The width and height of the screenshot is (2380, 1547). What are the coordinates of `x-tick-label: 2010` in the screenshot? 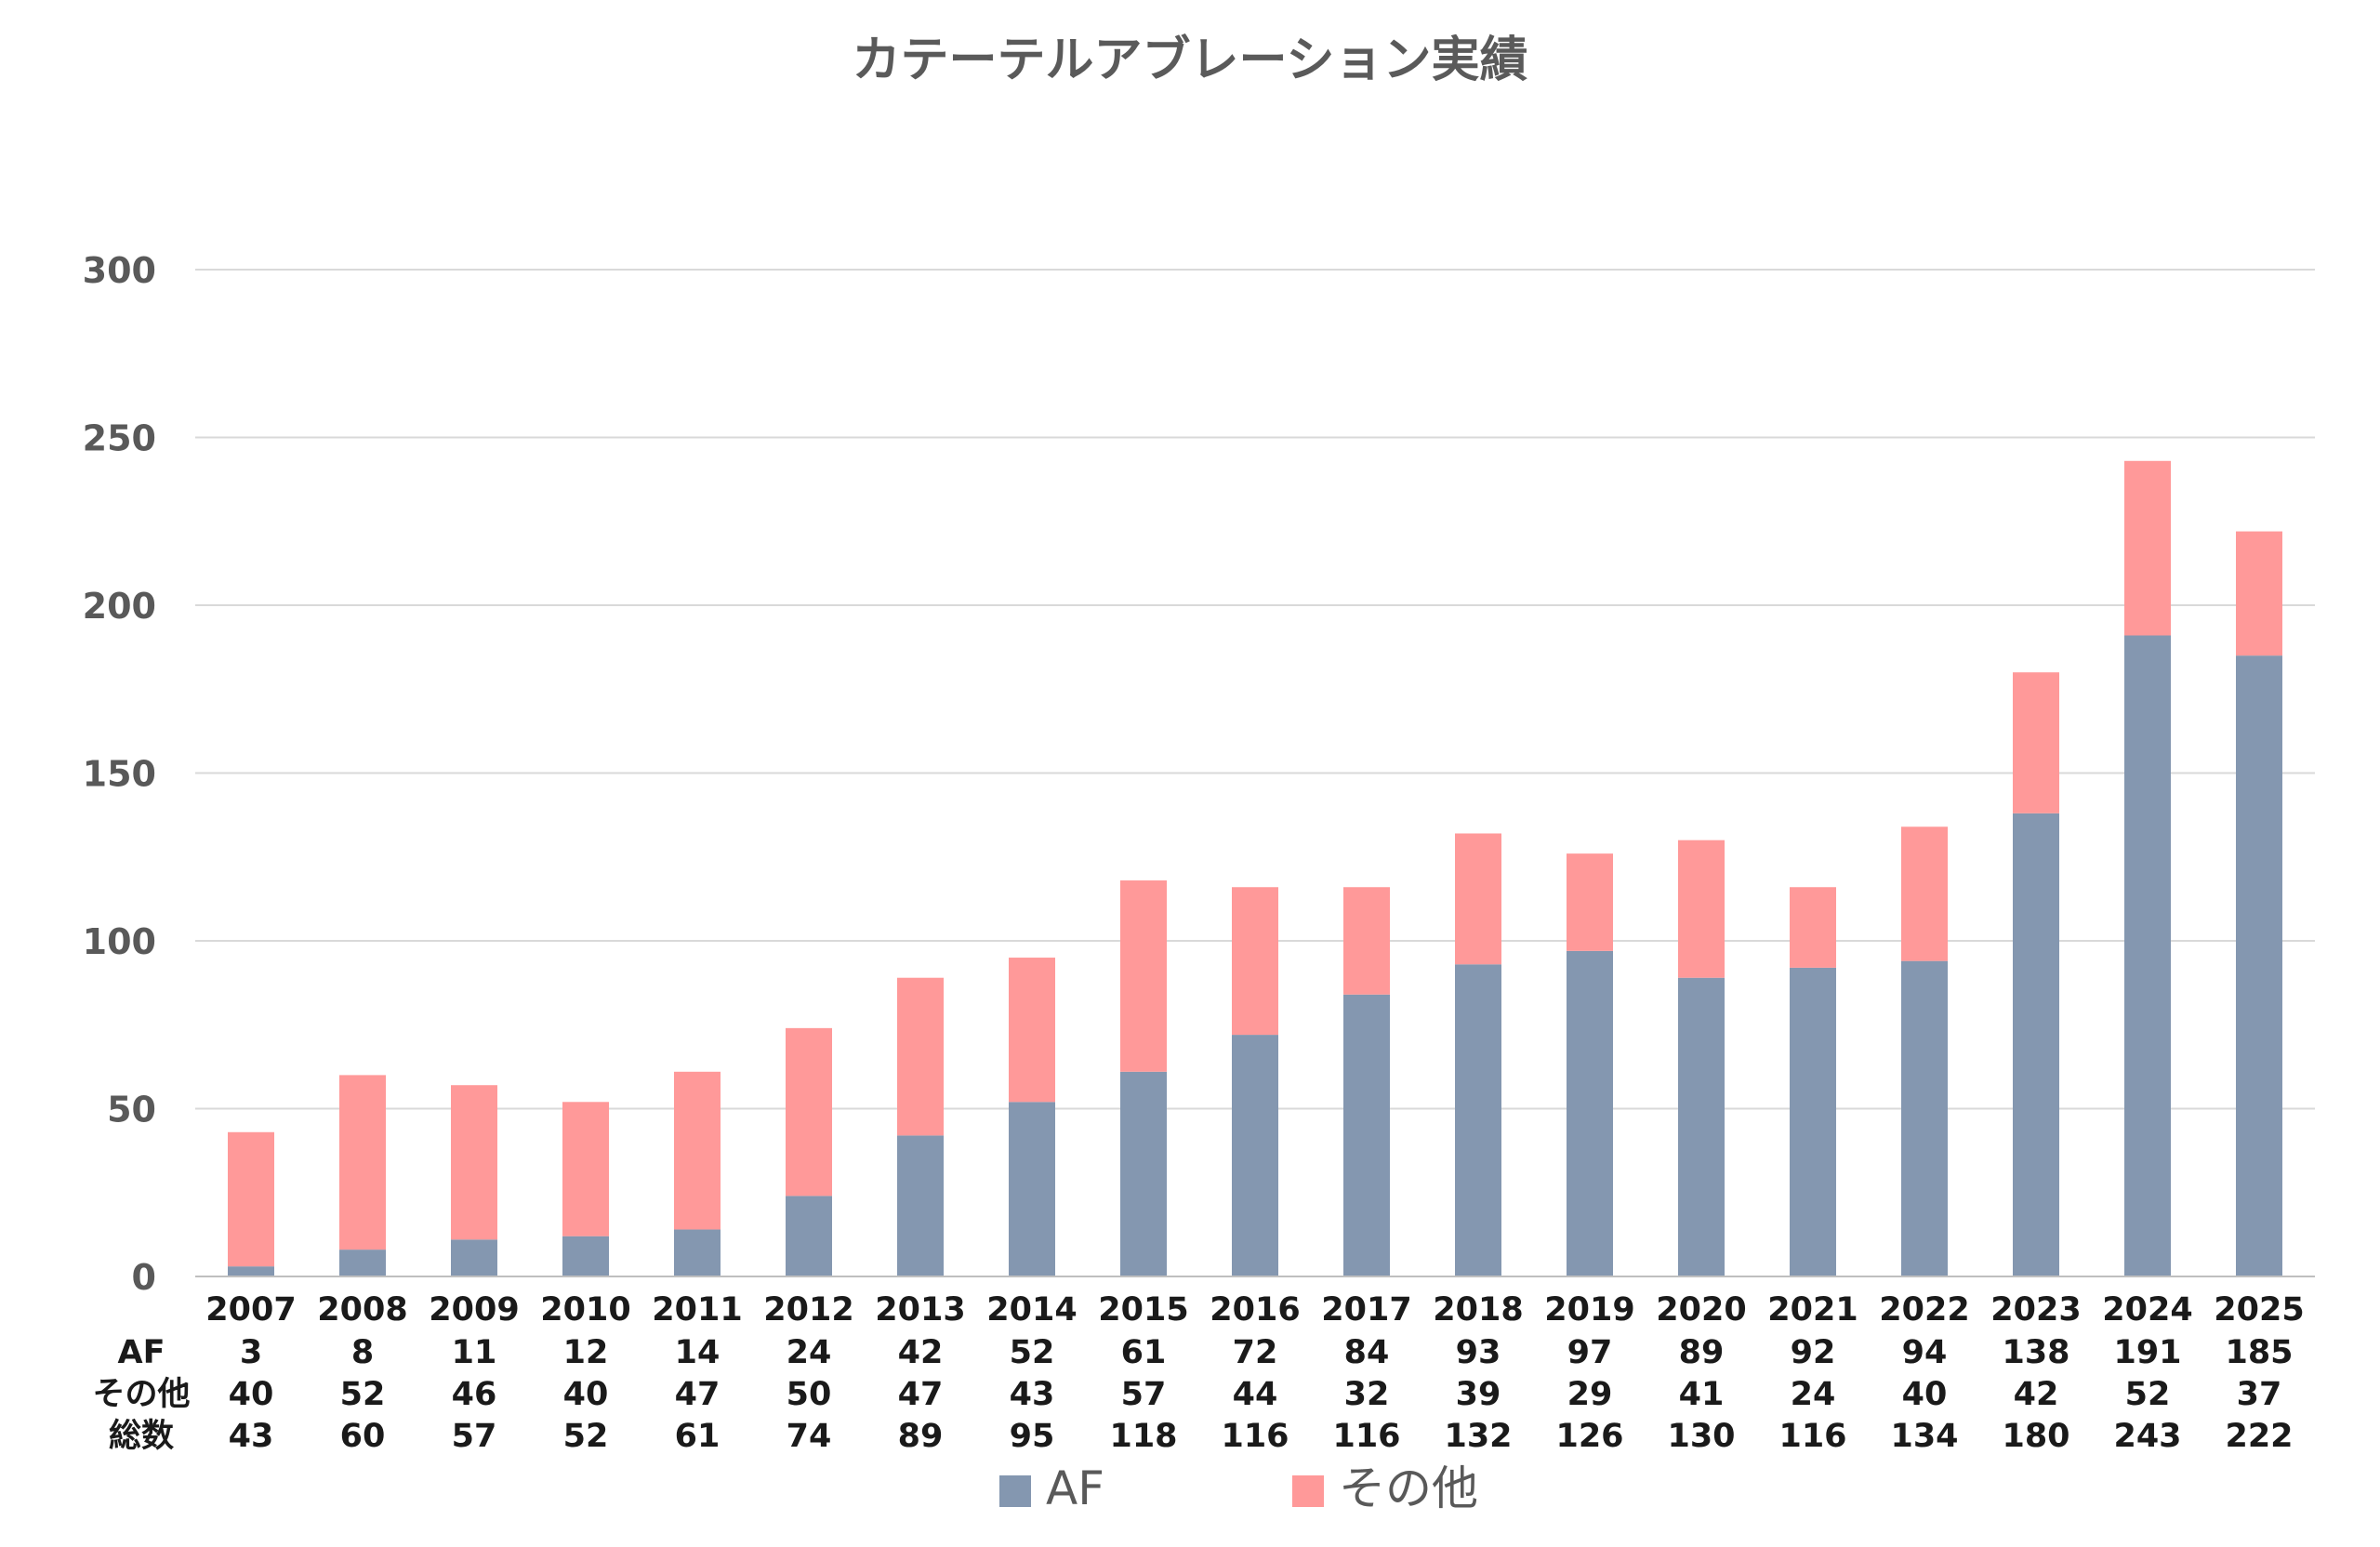 It's located at (585, 1310).